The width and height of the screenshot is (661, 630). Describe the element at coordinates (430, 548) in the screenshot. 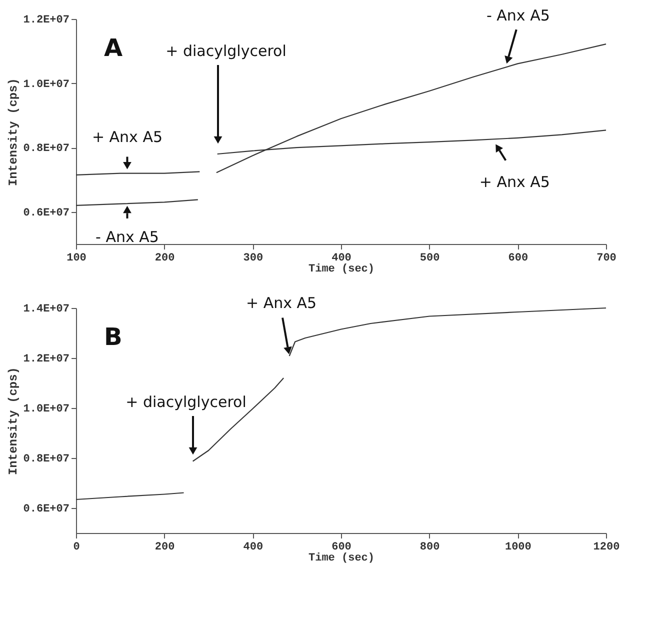

I see `x-tick-label: 800` at that location.